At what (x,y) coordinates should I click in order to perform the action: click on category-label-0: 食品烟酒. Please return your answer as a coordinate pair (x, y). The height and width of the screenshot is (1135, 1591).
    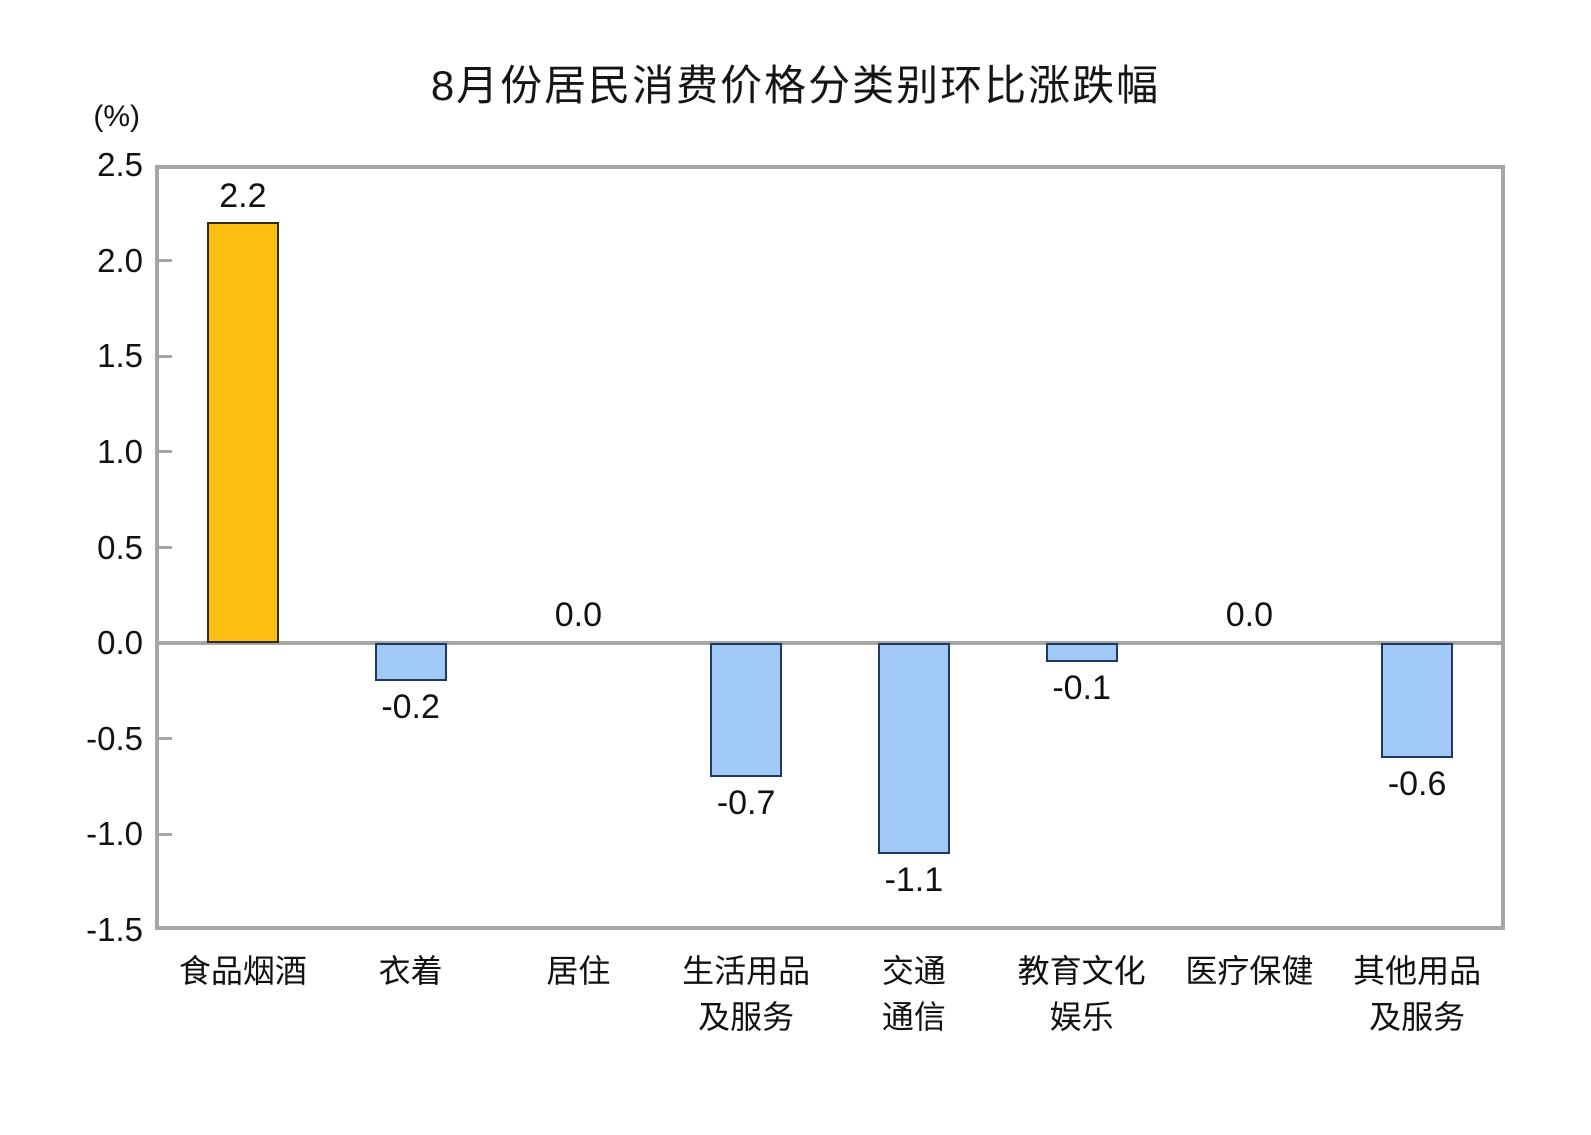
    Looking at the image, I should click on (242, 971).